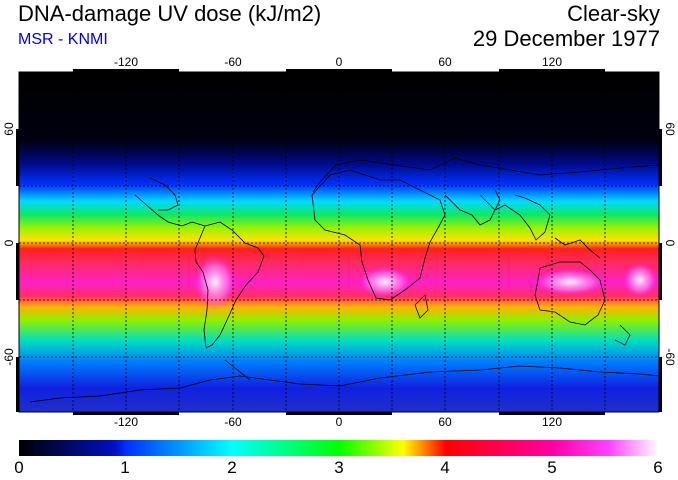  What do you see at coordinates (339, 448) in the screenshot?
I see `colorbar` at bounding box center [339, 448].